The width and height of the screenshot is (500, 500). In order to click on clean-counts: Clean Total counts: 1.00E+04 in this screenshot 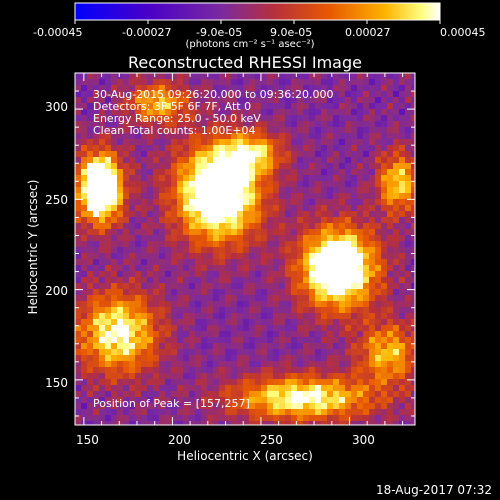, I will do `click(174, 130)`.